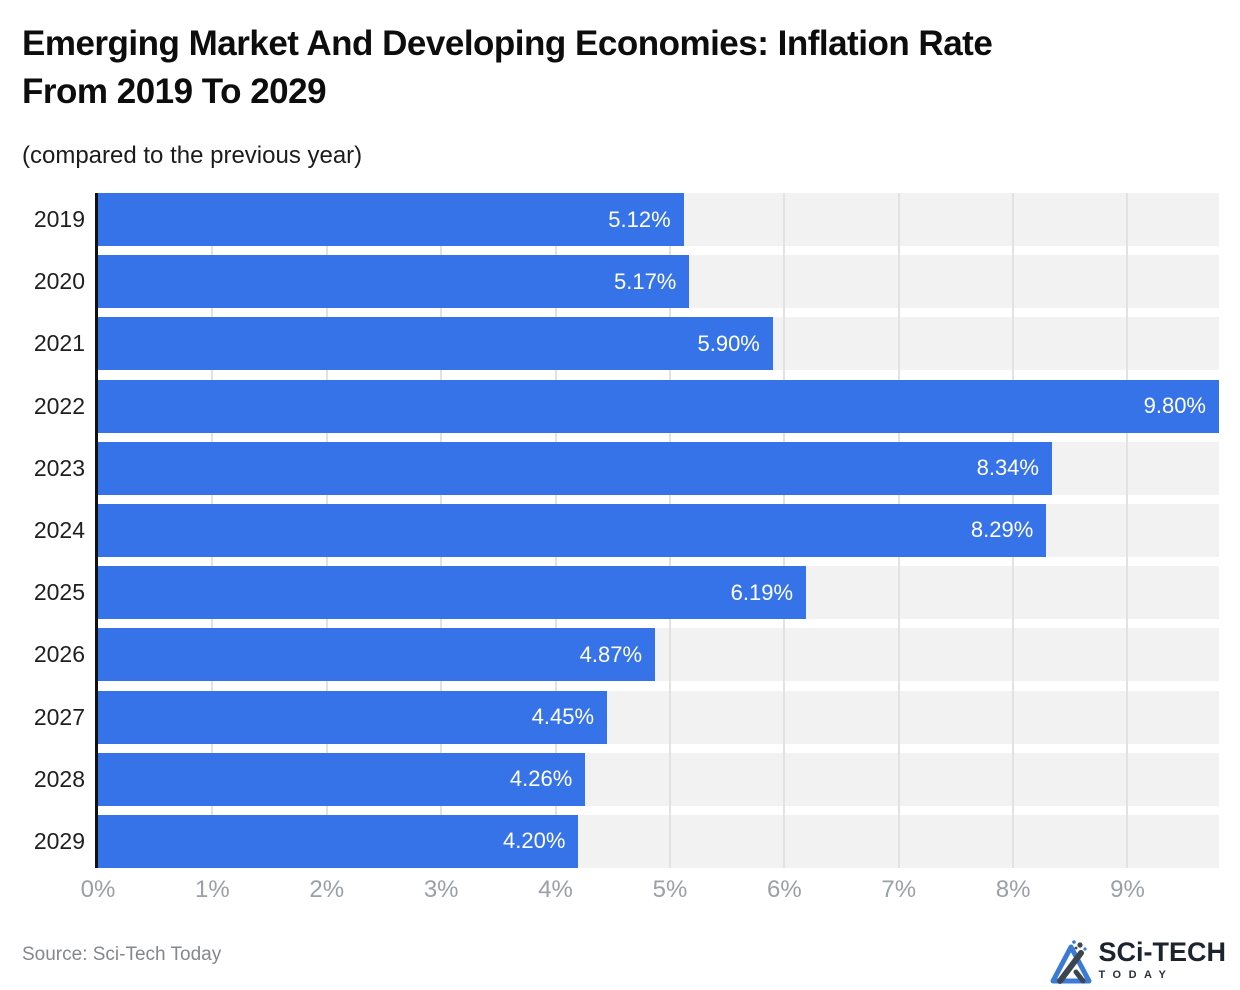 This screenshot has height=990, width=1240. I want to click on bar: 9.80%, so click(658, 406).